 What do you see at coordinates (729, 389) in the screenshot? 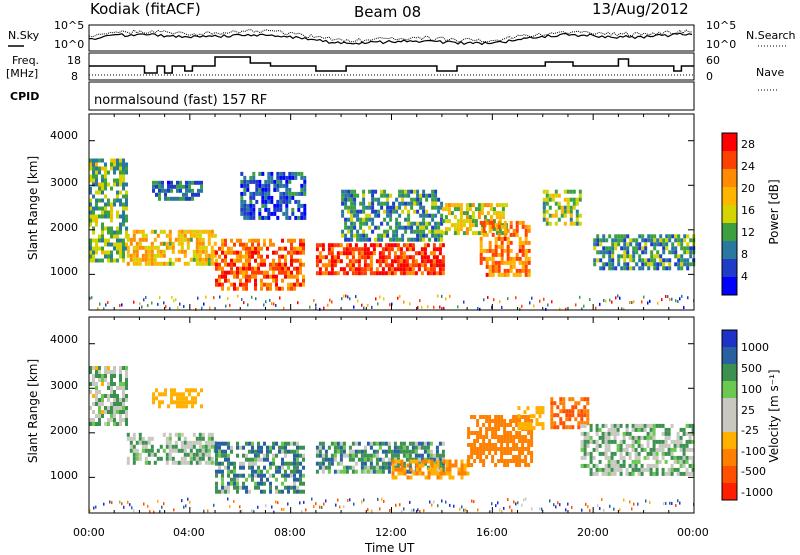
I see `colorbar-segment` at bounding box center [729, 389].